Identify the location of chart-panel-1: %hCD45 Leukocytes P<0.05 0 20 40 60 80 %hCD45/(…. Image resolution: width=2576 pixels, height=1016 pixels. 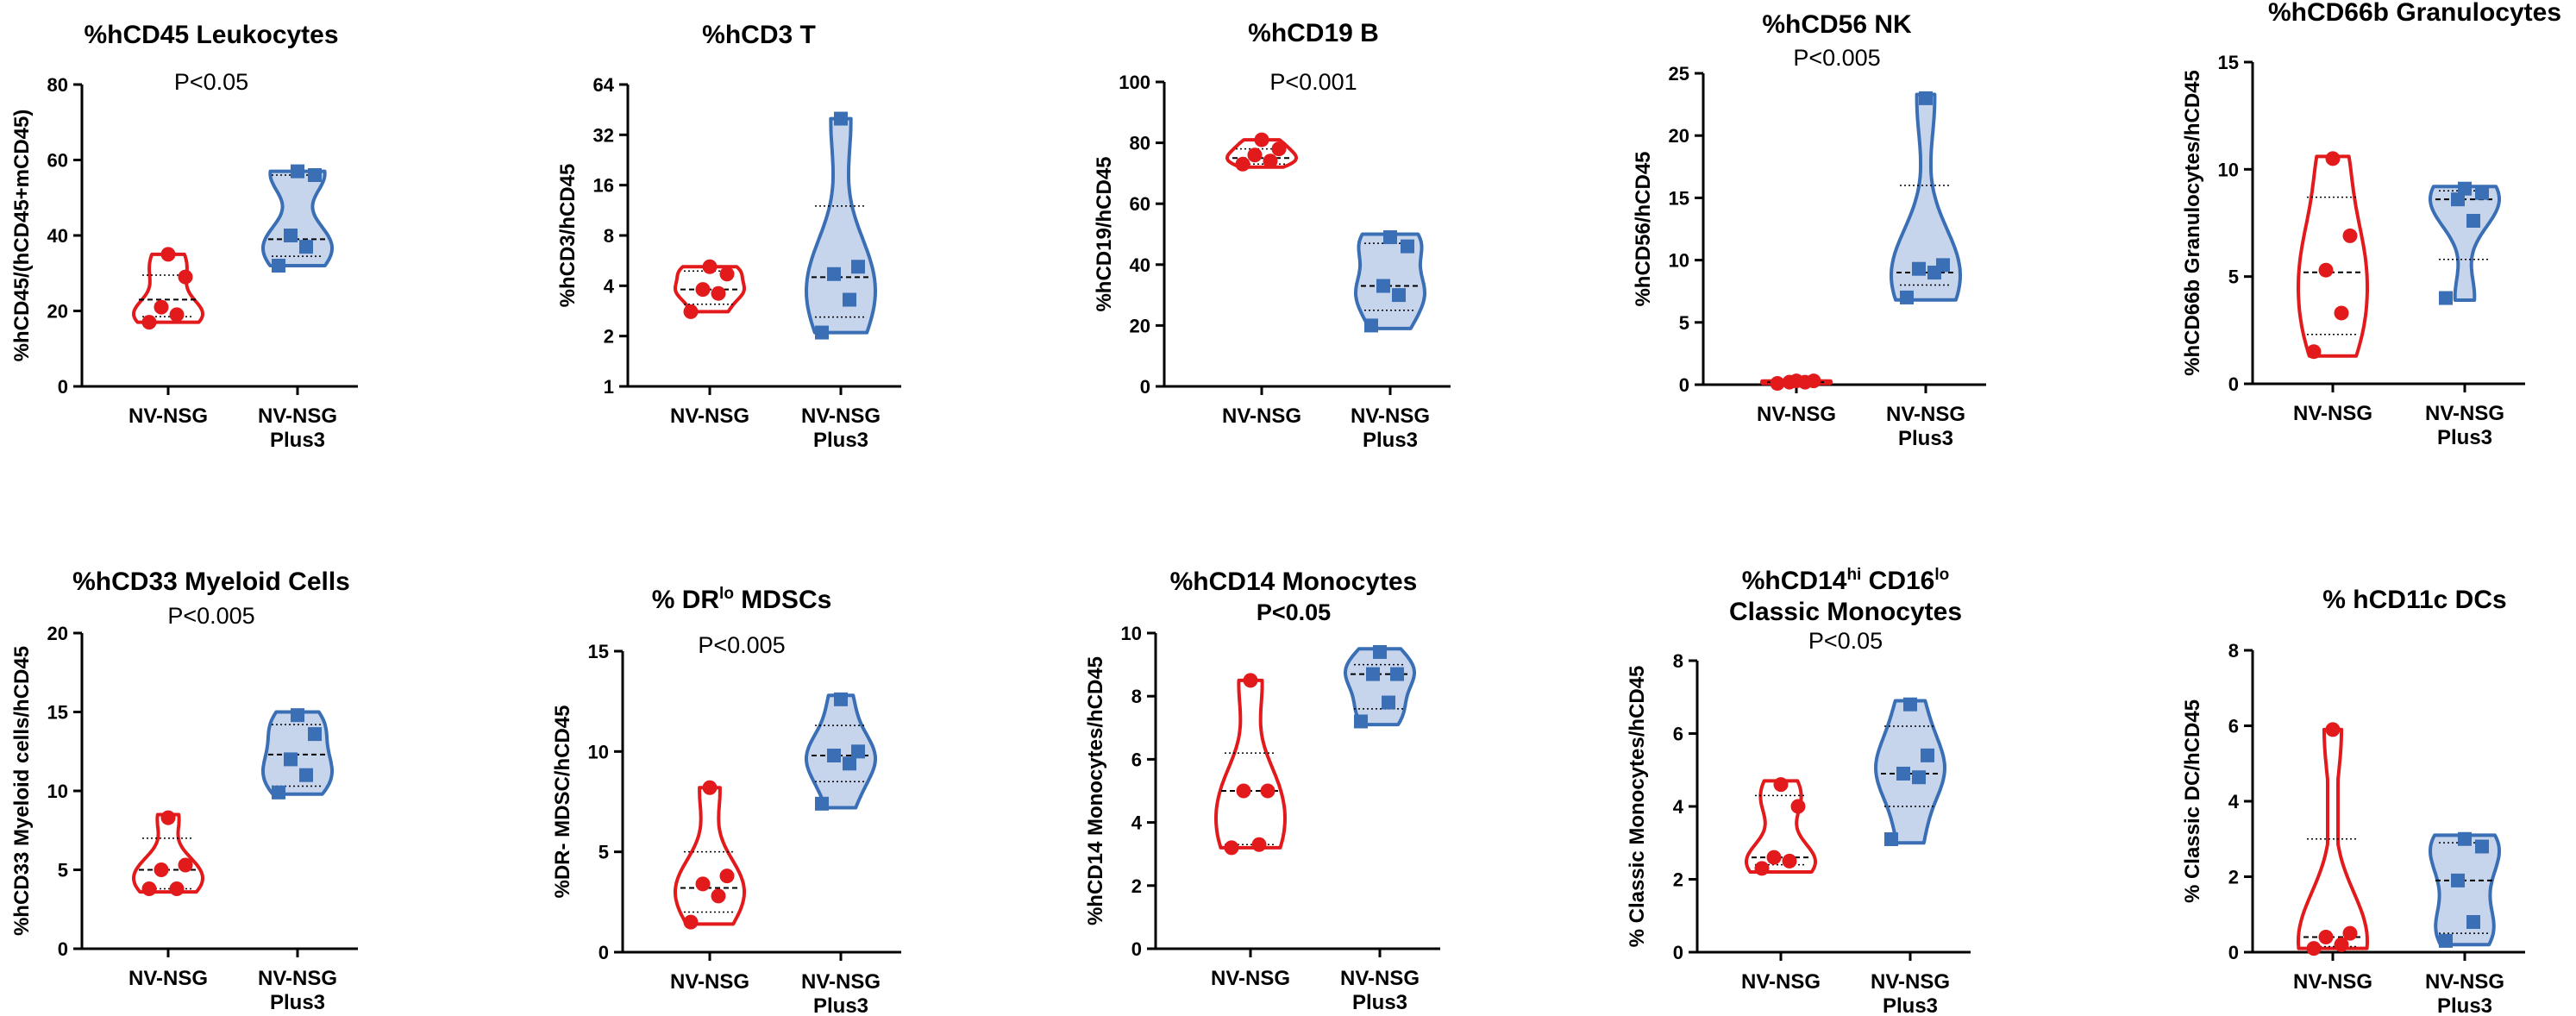
(184, 236).